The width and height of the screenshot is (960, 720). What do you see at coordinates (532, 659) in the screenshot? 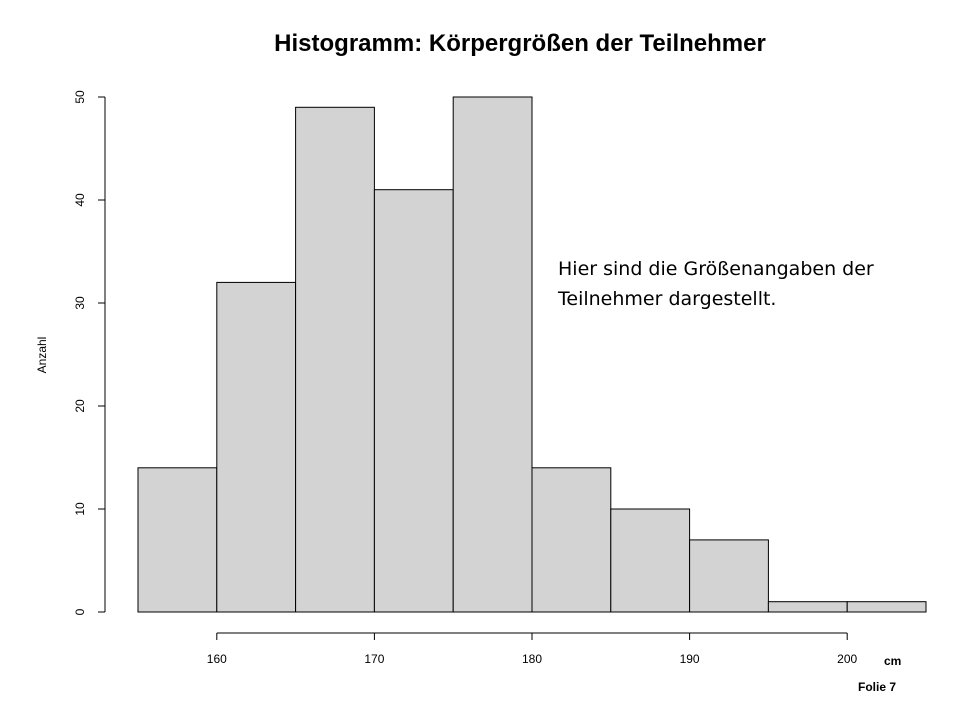
I see `x-tick-label: 180` at bounding box center [532, 659].